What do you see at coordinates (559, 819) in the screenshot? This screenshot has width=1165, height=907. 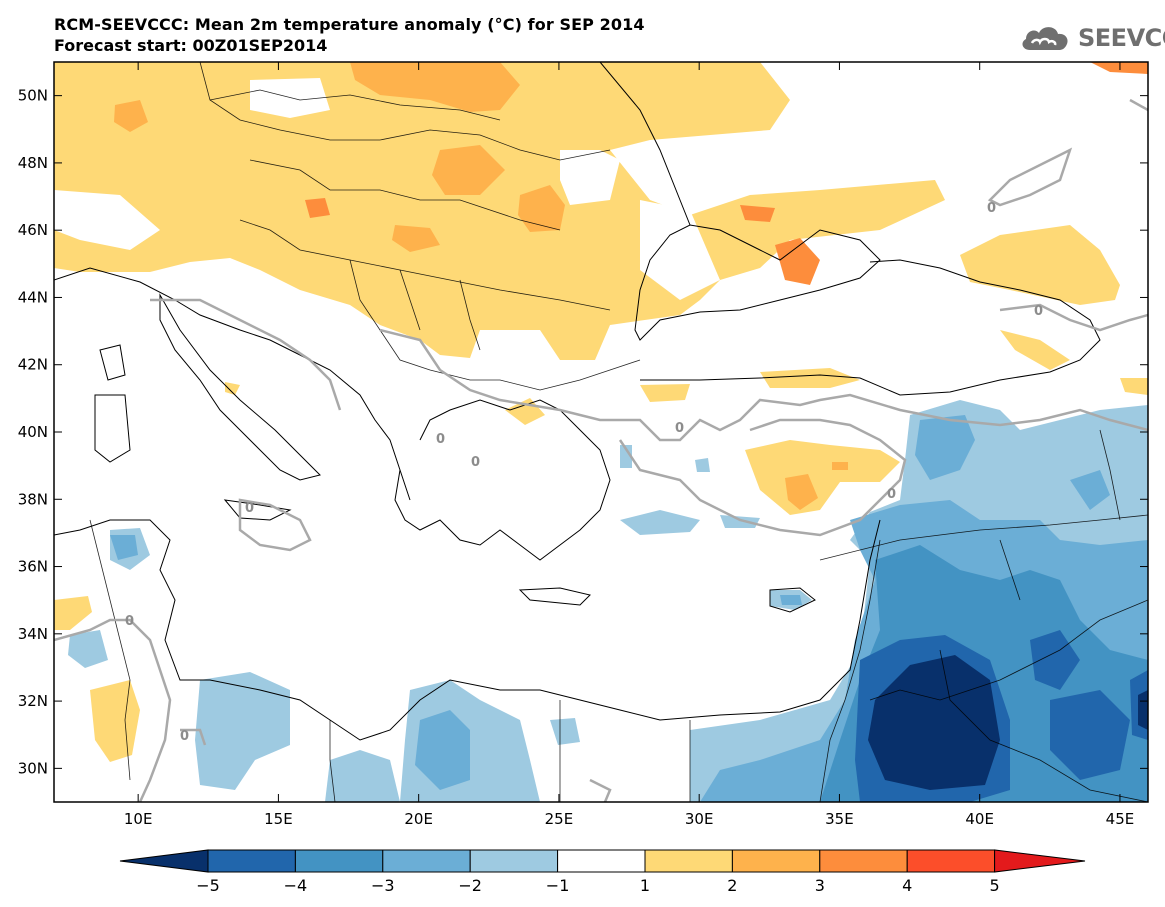 I see `lon-tick-label: 25E` at bounding box center [559, 819].